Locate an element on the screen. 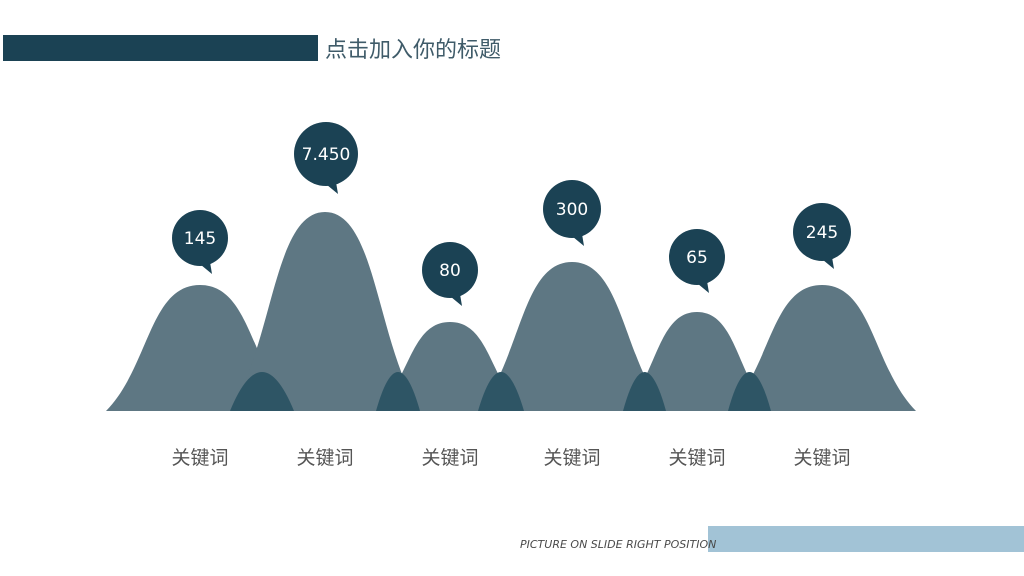 This screenshot has width=1024, height=576. value-label: 7.450 is located at coordinates (326, 155).